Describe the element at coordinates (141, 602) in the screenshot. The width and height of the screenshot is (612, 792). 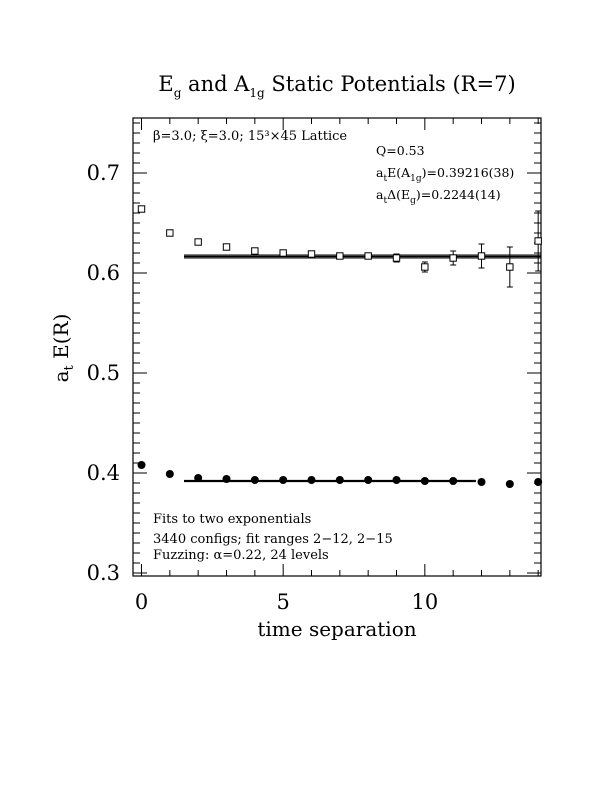
I see `x-tick-label: 0` at that location.